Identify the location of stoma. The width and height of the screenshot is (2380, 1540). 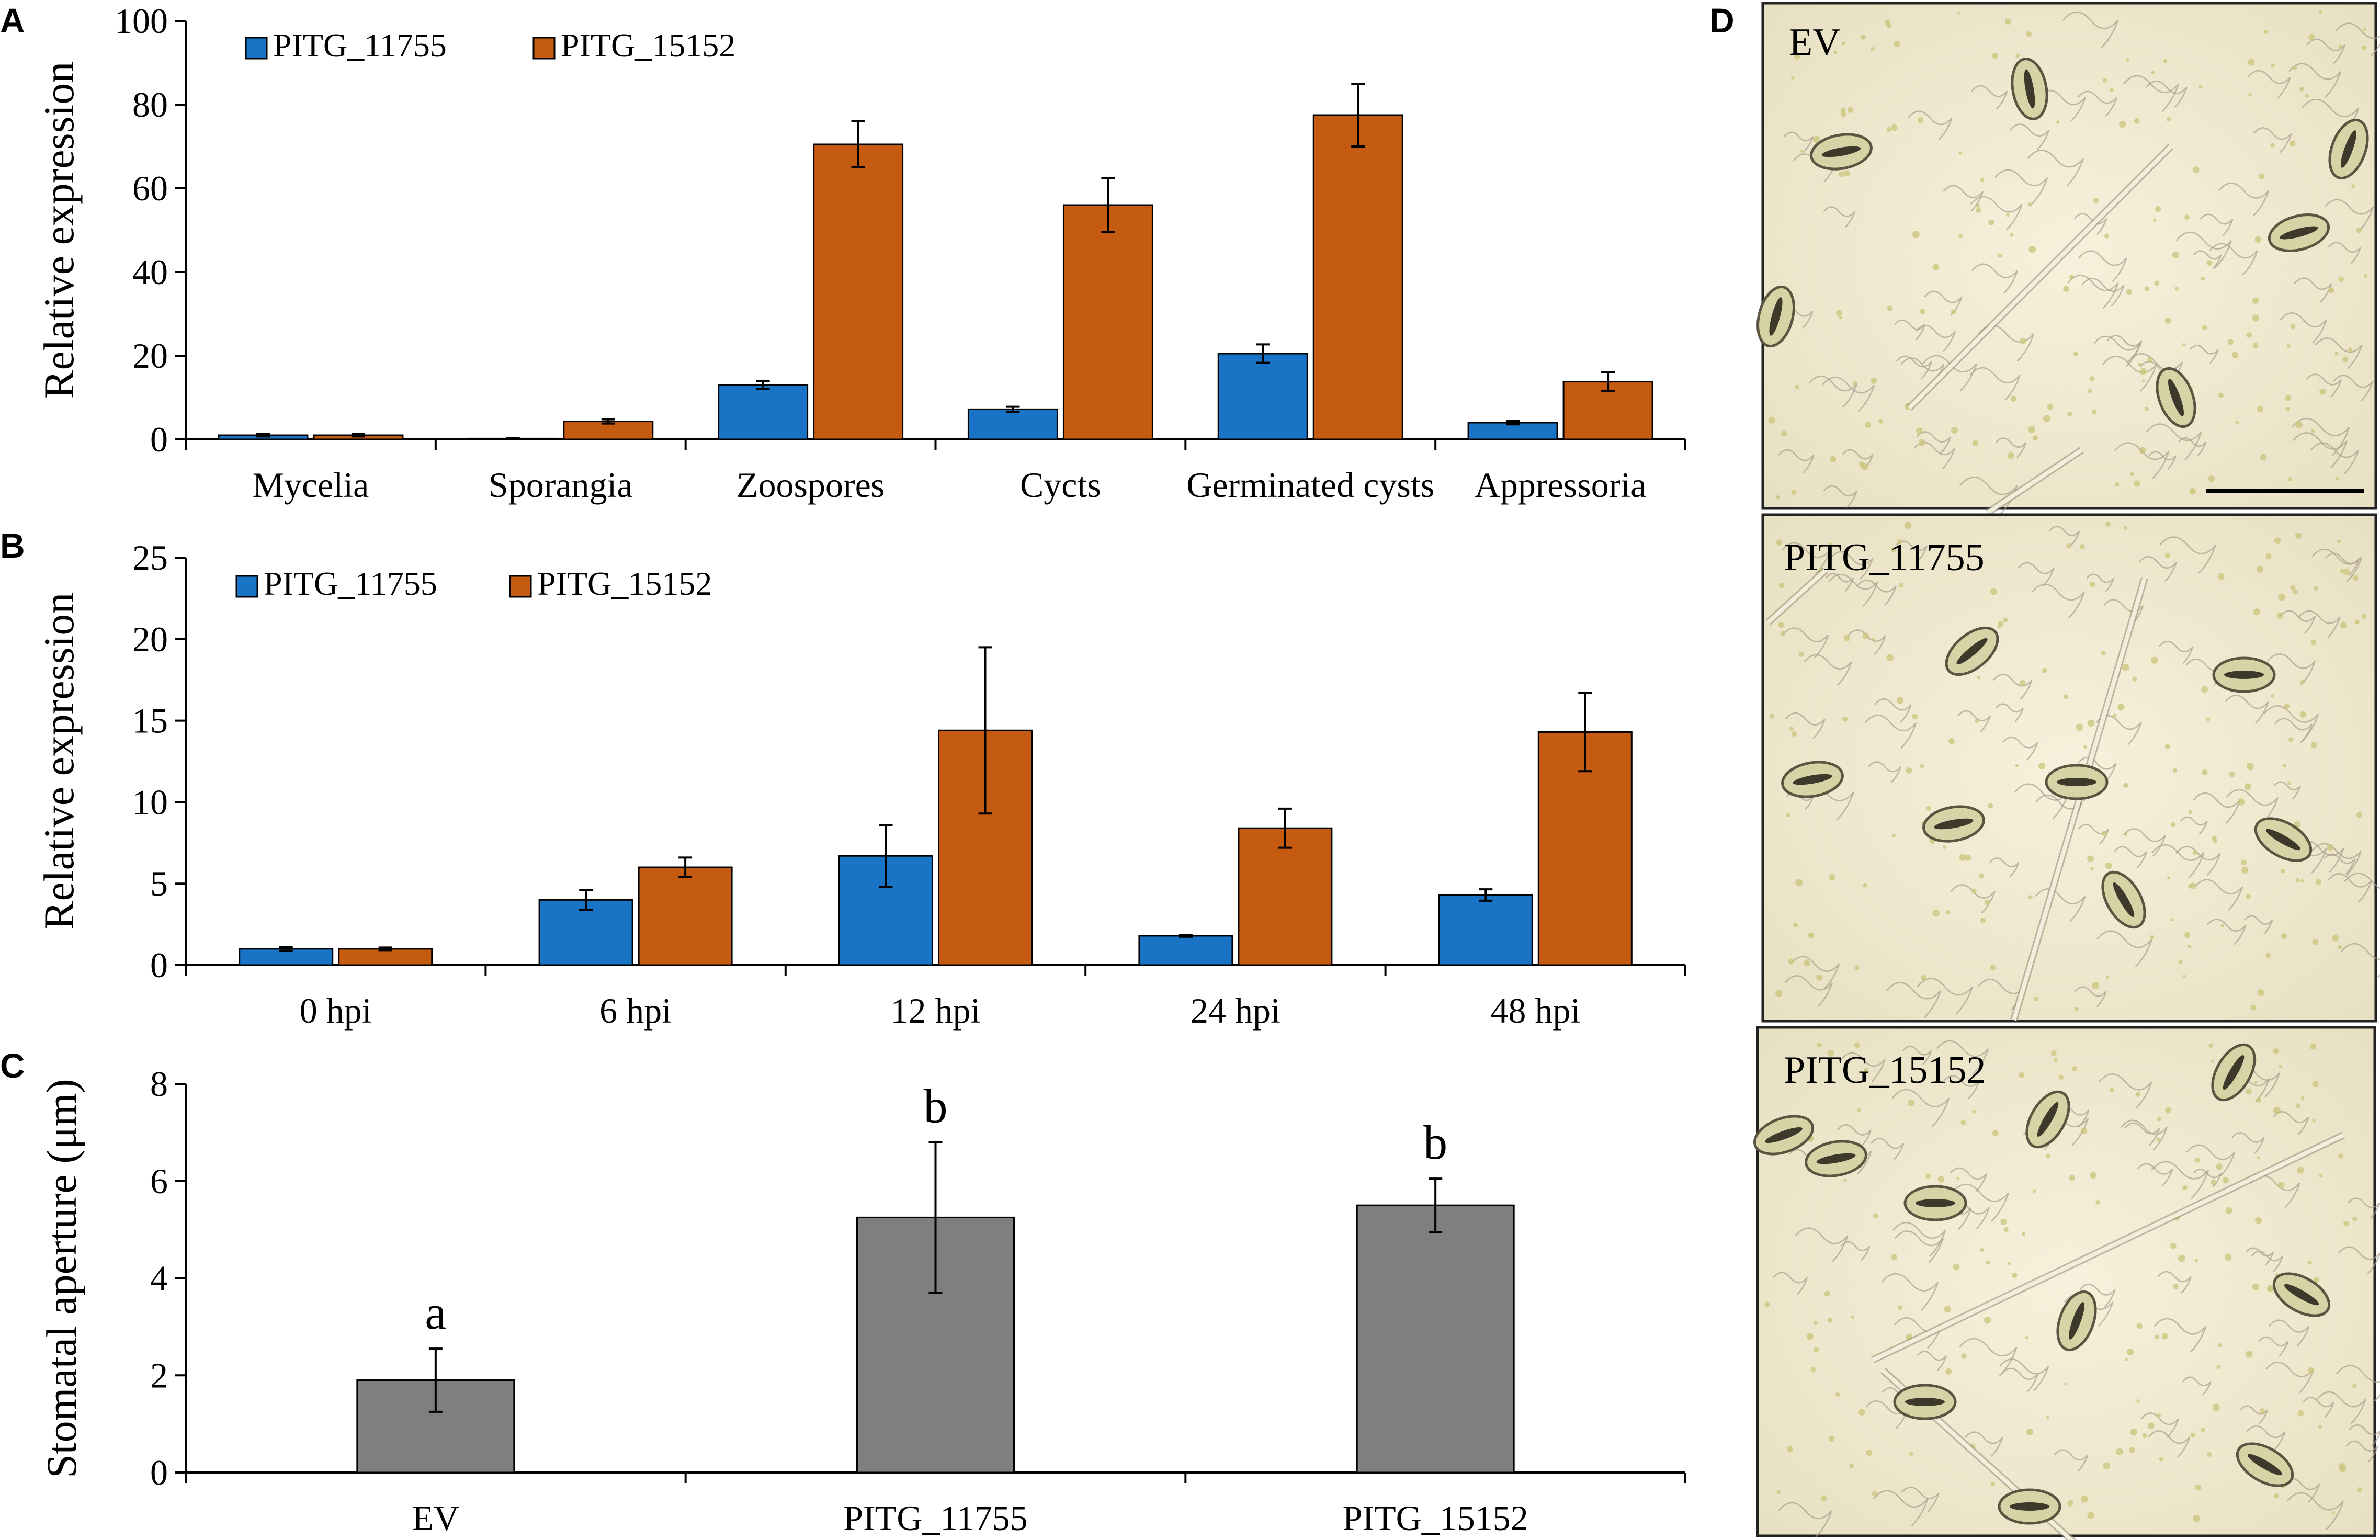
(1925, 1402).